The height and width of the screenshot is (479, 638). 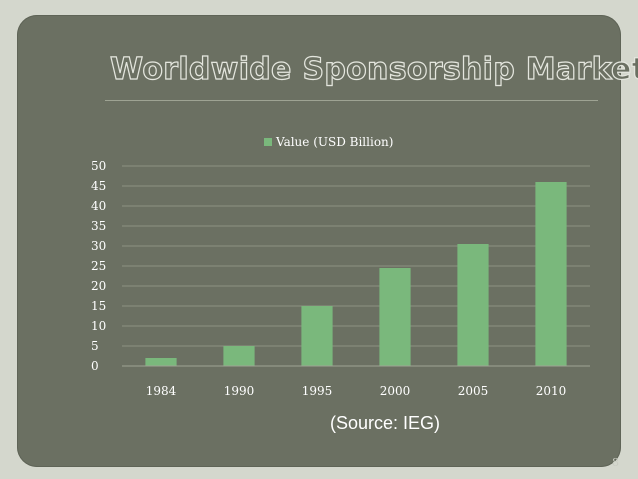 What do you see at coordinates (385, 423) in the screenshot?
I see `source-note: (Source: IEG)` at bounding box center [385, 423].